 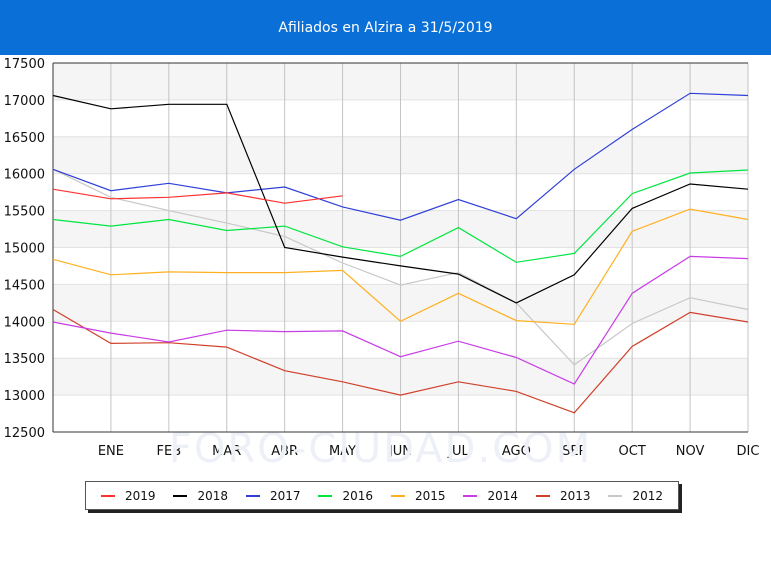 What do you see at coordinates (24, 359) in the screenshot?
I see `y-tick-label: 13500` at bounding box center [24, 359].